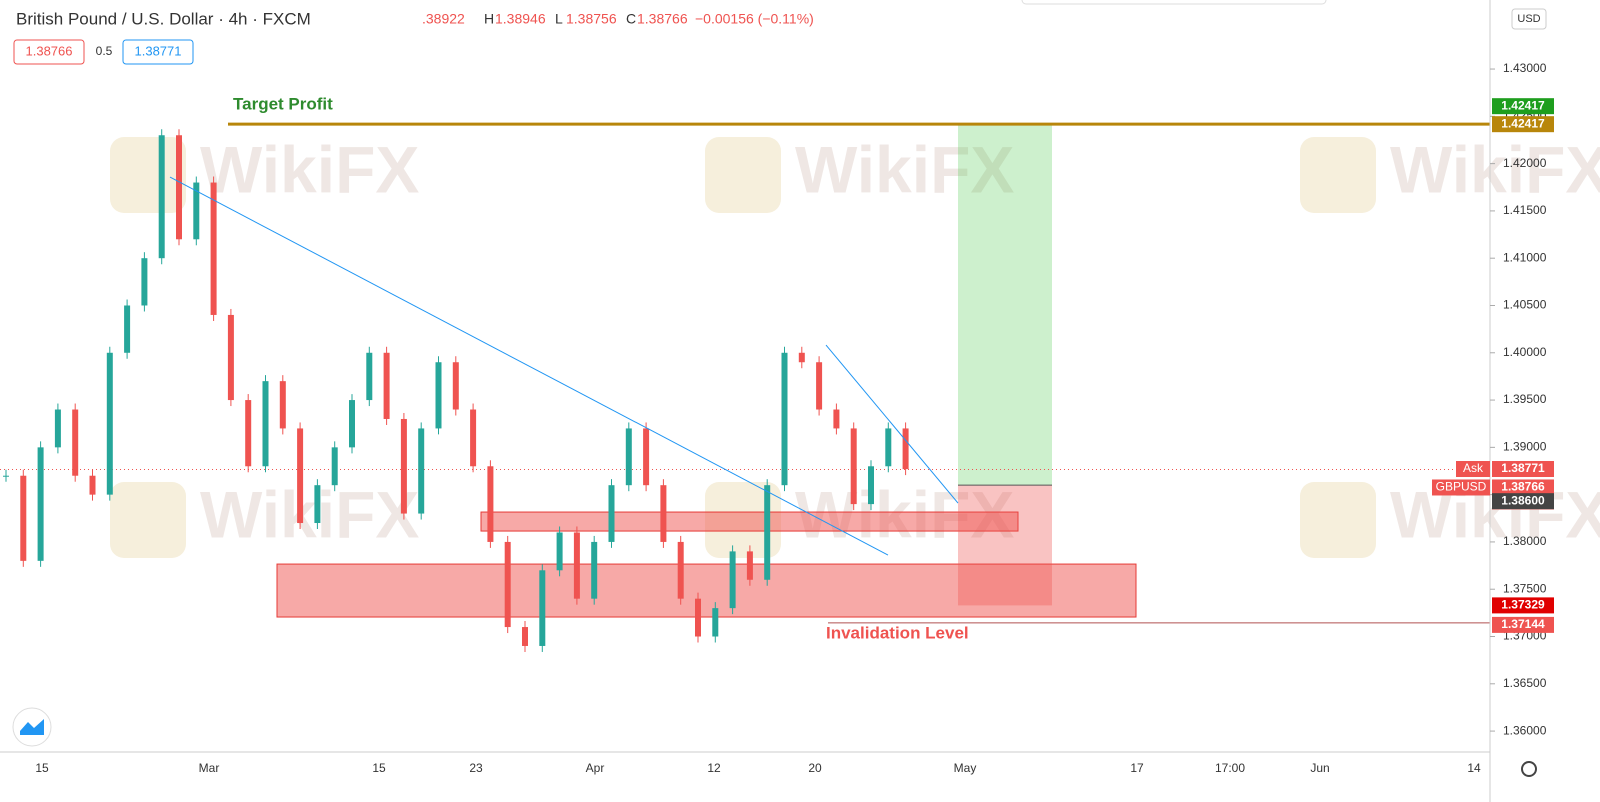 The image size is (1600, 802). I want to click on sell-box, so click(49, 52).